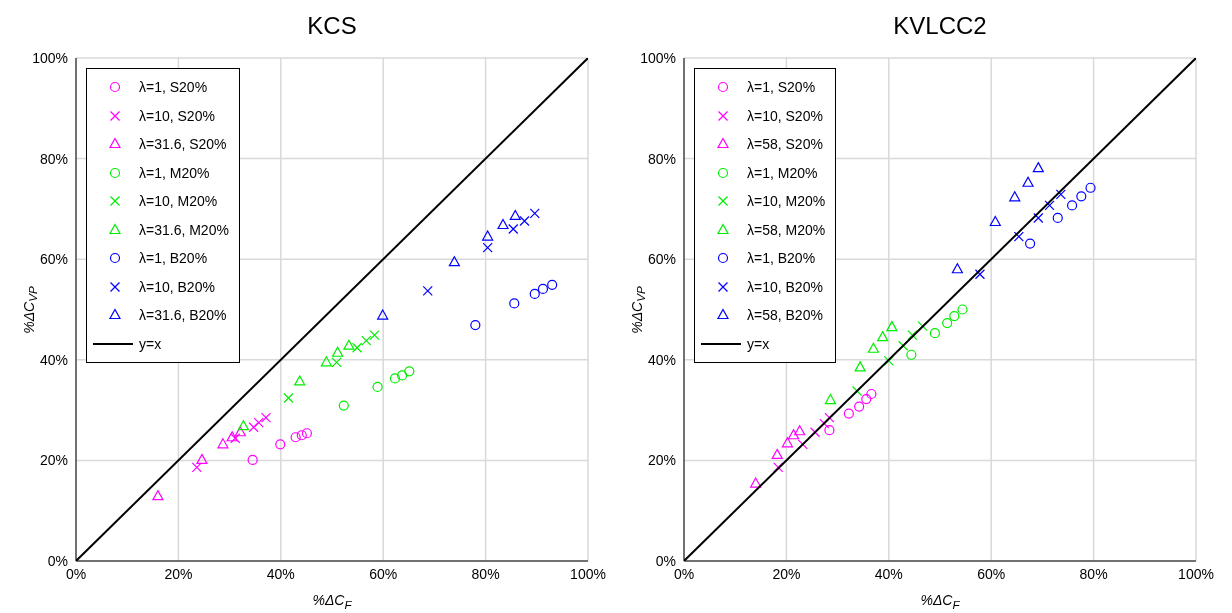 This screenshot has height=613, width=1232. What do you see at coordinates (940, 26) in the screenshot?
I see `chart-title: KVLCC2` at bounding box center [940, 26].